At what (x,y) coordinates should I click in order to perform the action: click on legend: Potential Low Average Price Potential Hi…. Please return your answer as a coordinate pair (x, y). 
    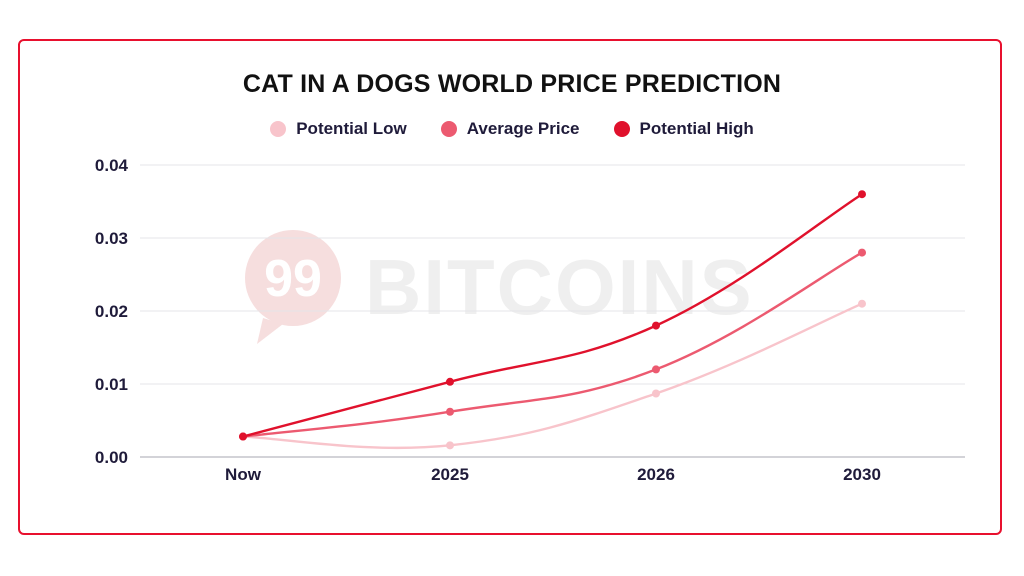
    Looking at the image, I should click on (512, 129).